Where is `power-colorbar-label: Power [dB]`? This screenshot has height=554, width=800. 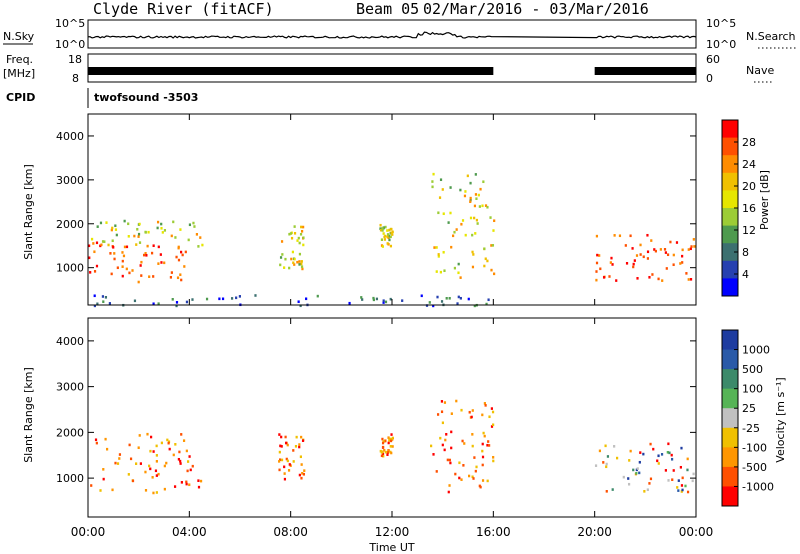 power-colorbar-label: Power [dB] is located at coordinates (764, 200).